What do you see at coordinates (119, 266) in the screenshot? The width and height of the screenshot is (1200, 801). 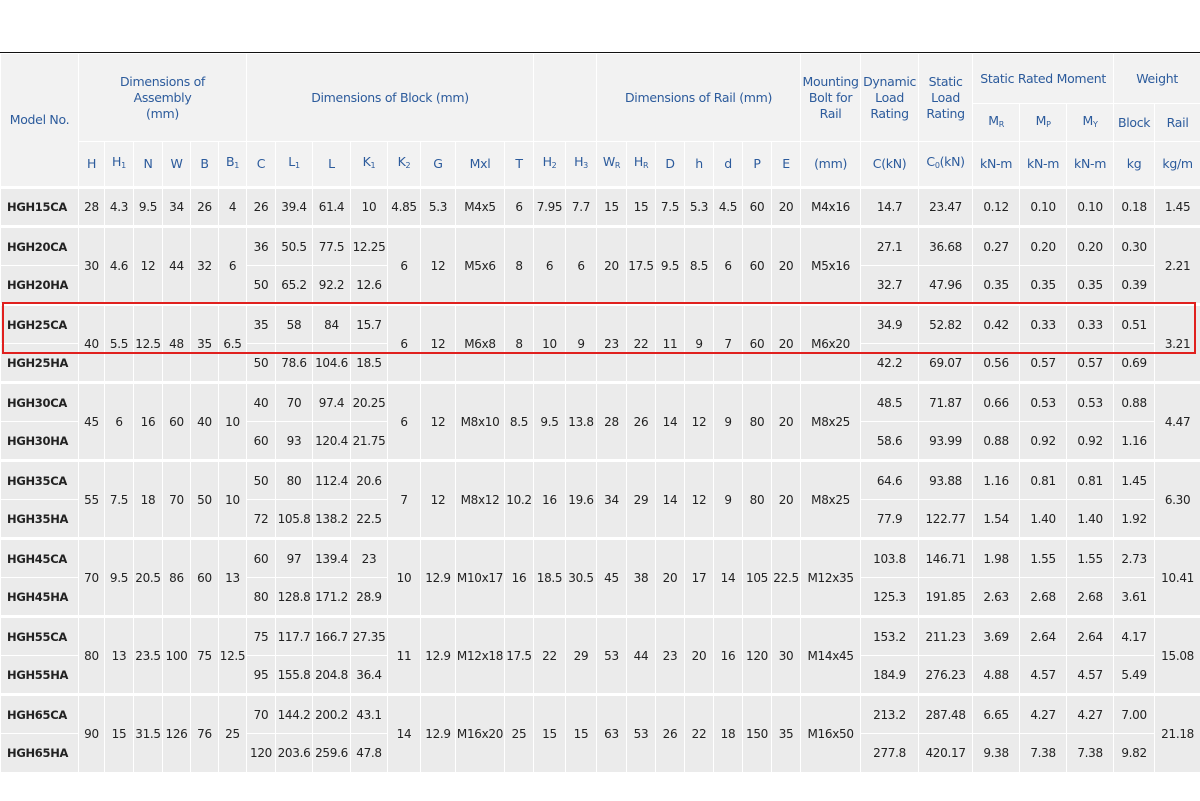 I see `data-cell: 4.6` at bounding box center [119, 266].